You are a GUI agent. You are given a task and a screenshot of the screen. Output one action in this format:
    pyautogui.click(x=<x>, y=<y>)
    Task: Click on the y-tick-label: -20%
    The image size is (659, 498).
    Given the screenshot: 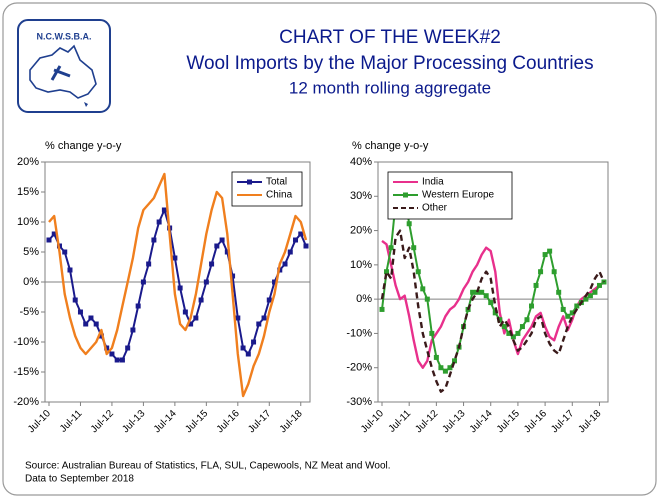 What is the action you would take?
    pyautogui.click(x=26, y=402)
    